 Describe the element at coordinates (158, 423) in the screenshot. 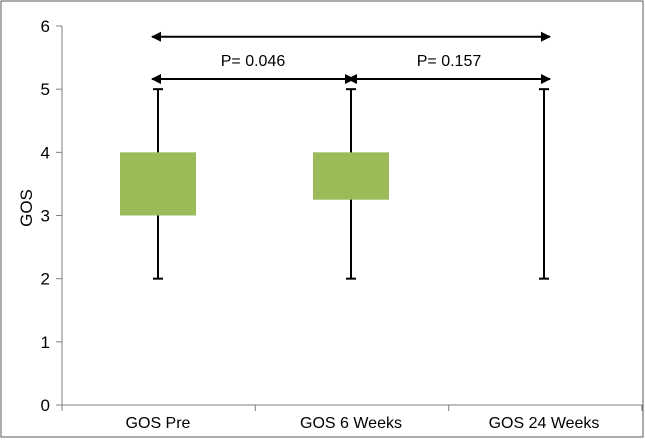

I see `x-tick-label: GOS Pre` at that location.